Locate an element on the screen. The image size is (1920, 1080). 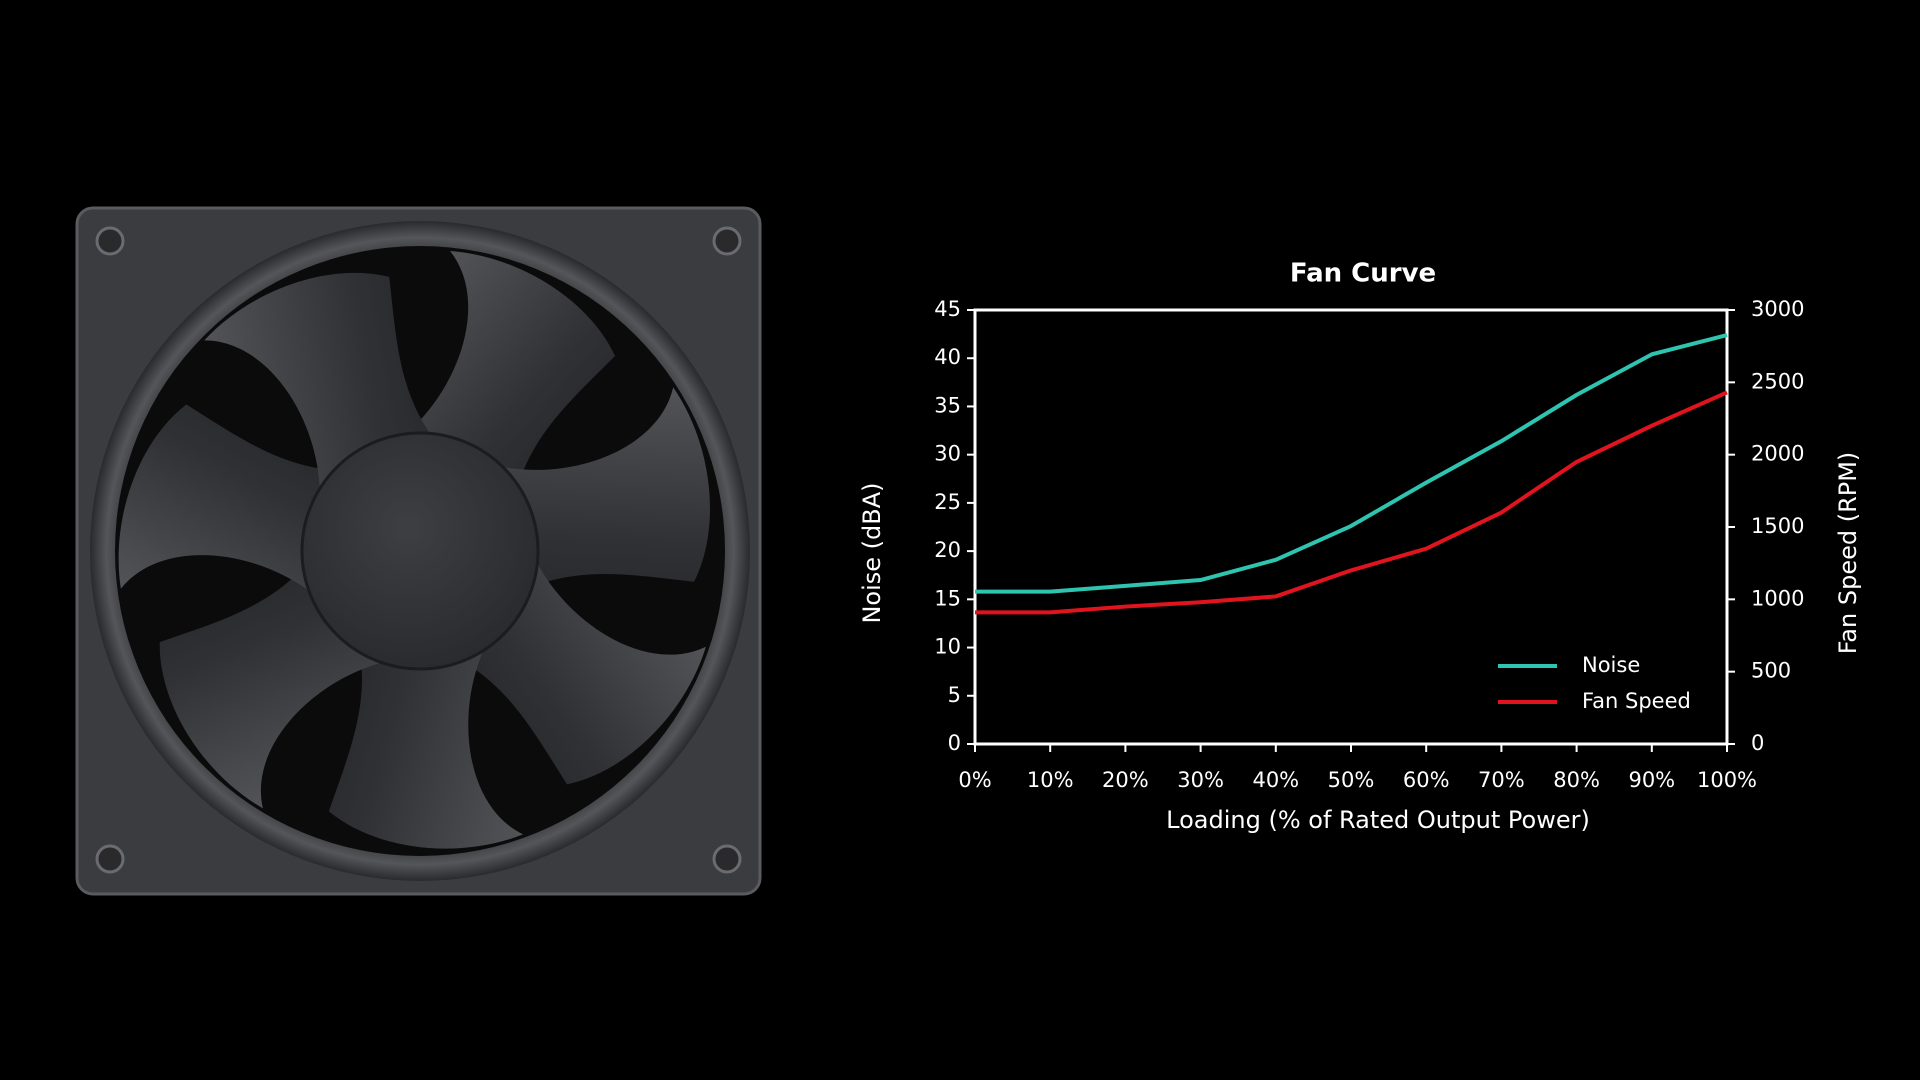
y2-tick-label: 2000 is located at coordinates (1777, 454).